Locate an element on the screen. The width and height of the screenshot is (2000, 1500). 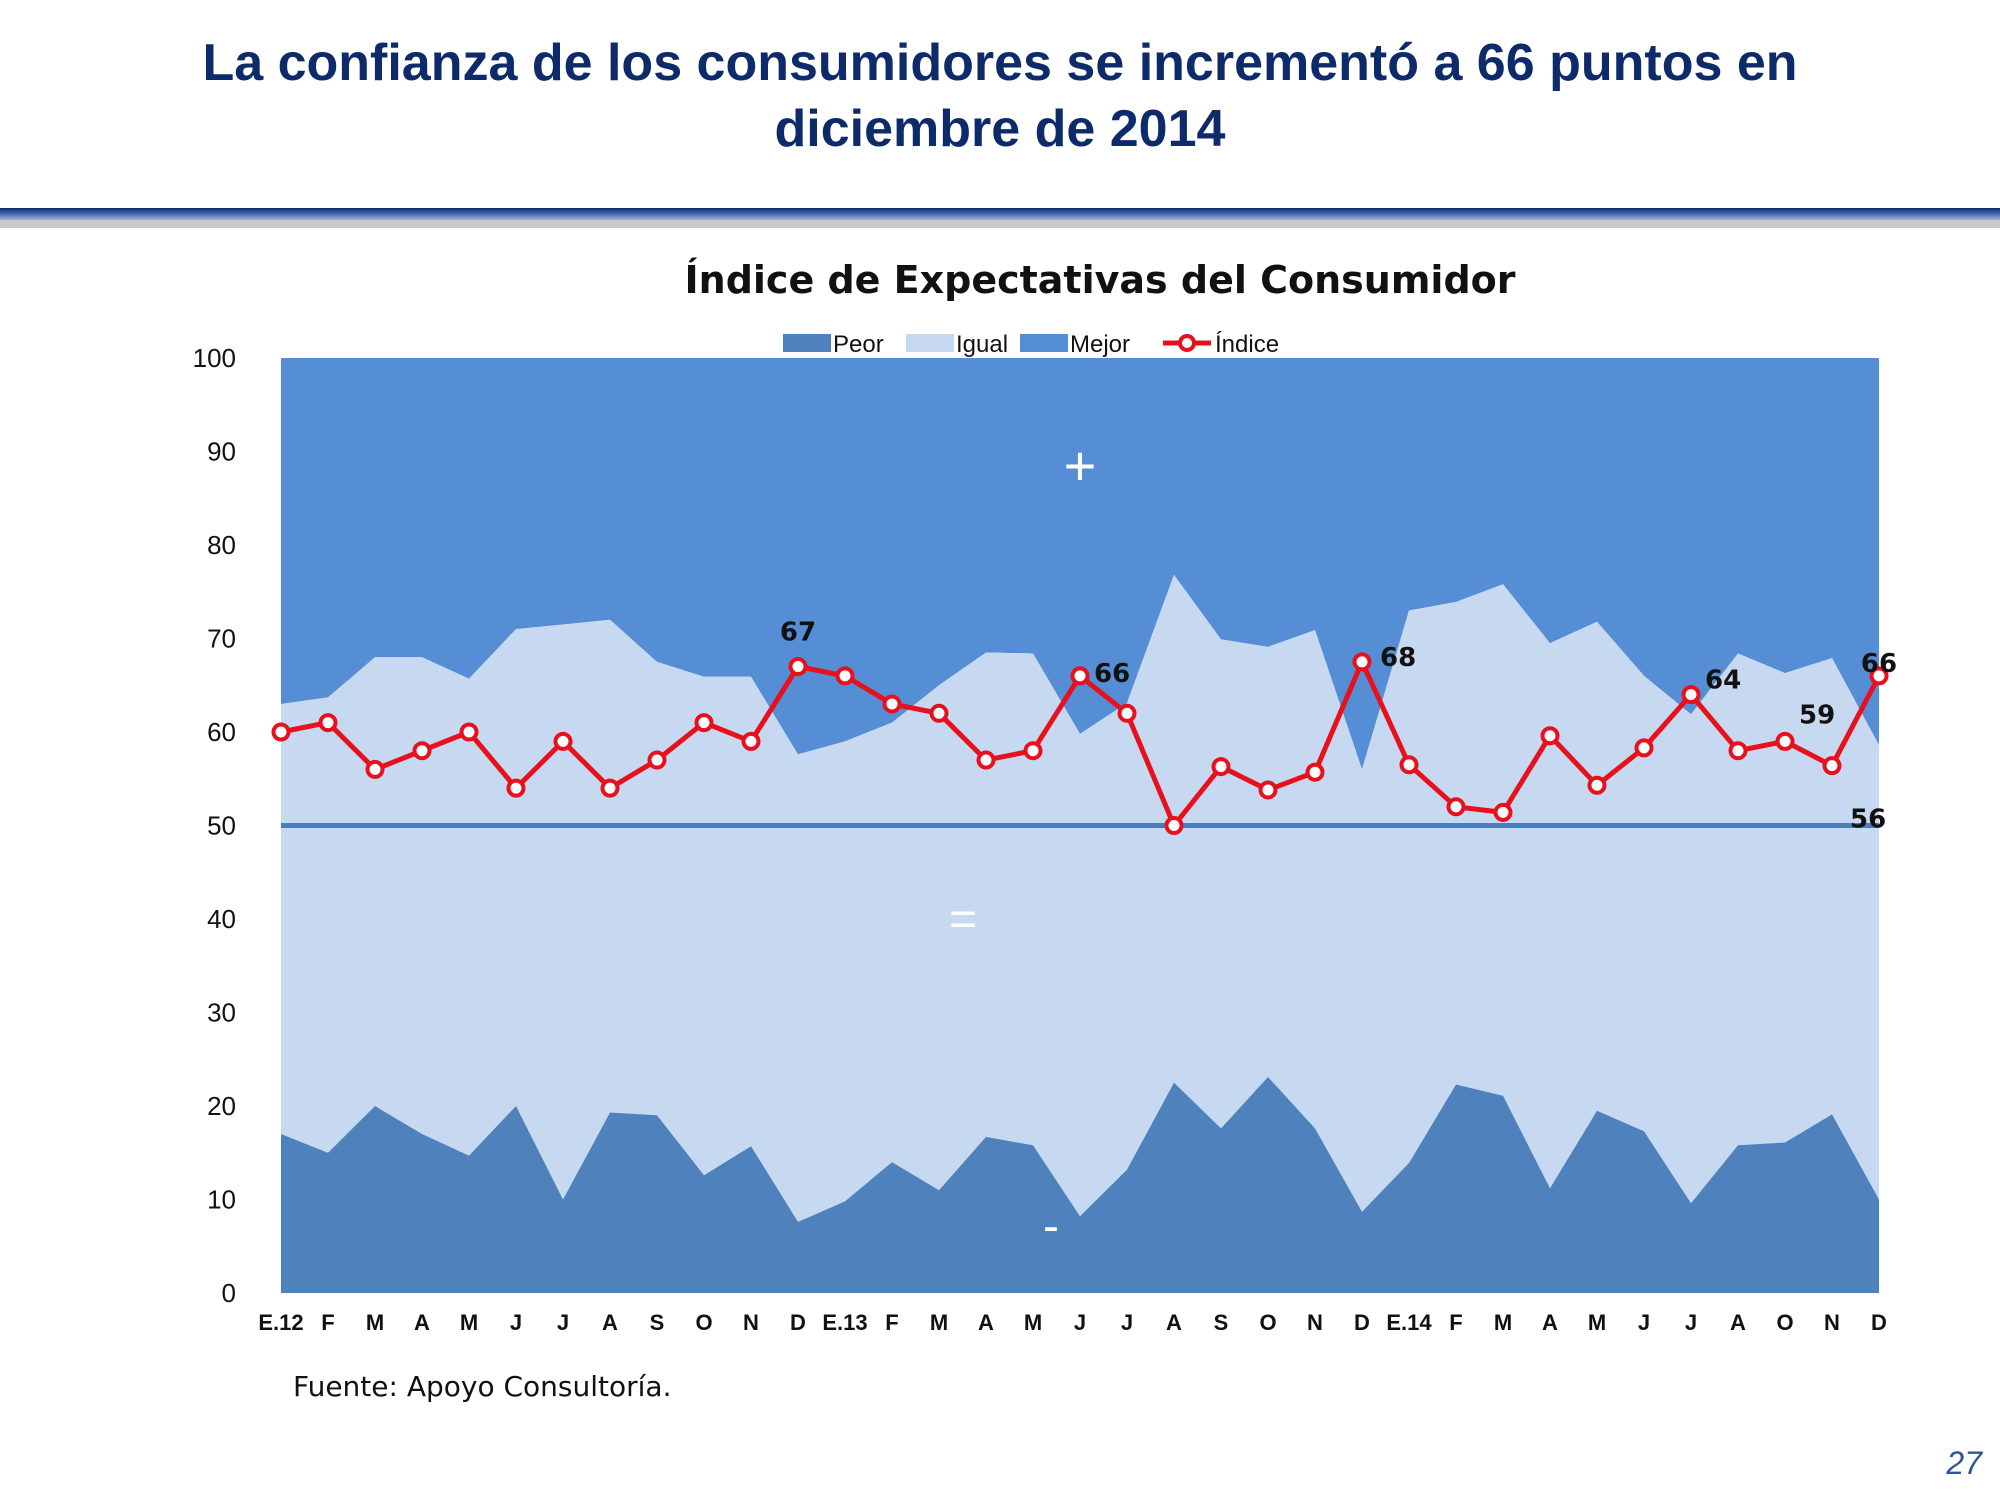
x-tick-label: E.13 is located at coordinates (844, 1322).